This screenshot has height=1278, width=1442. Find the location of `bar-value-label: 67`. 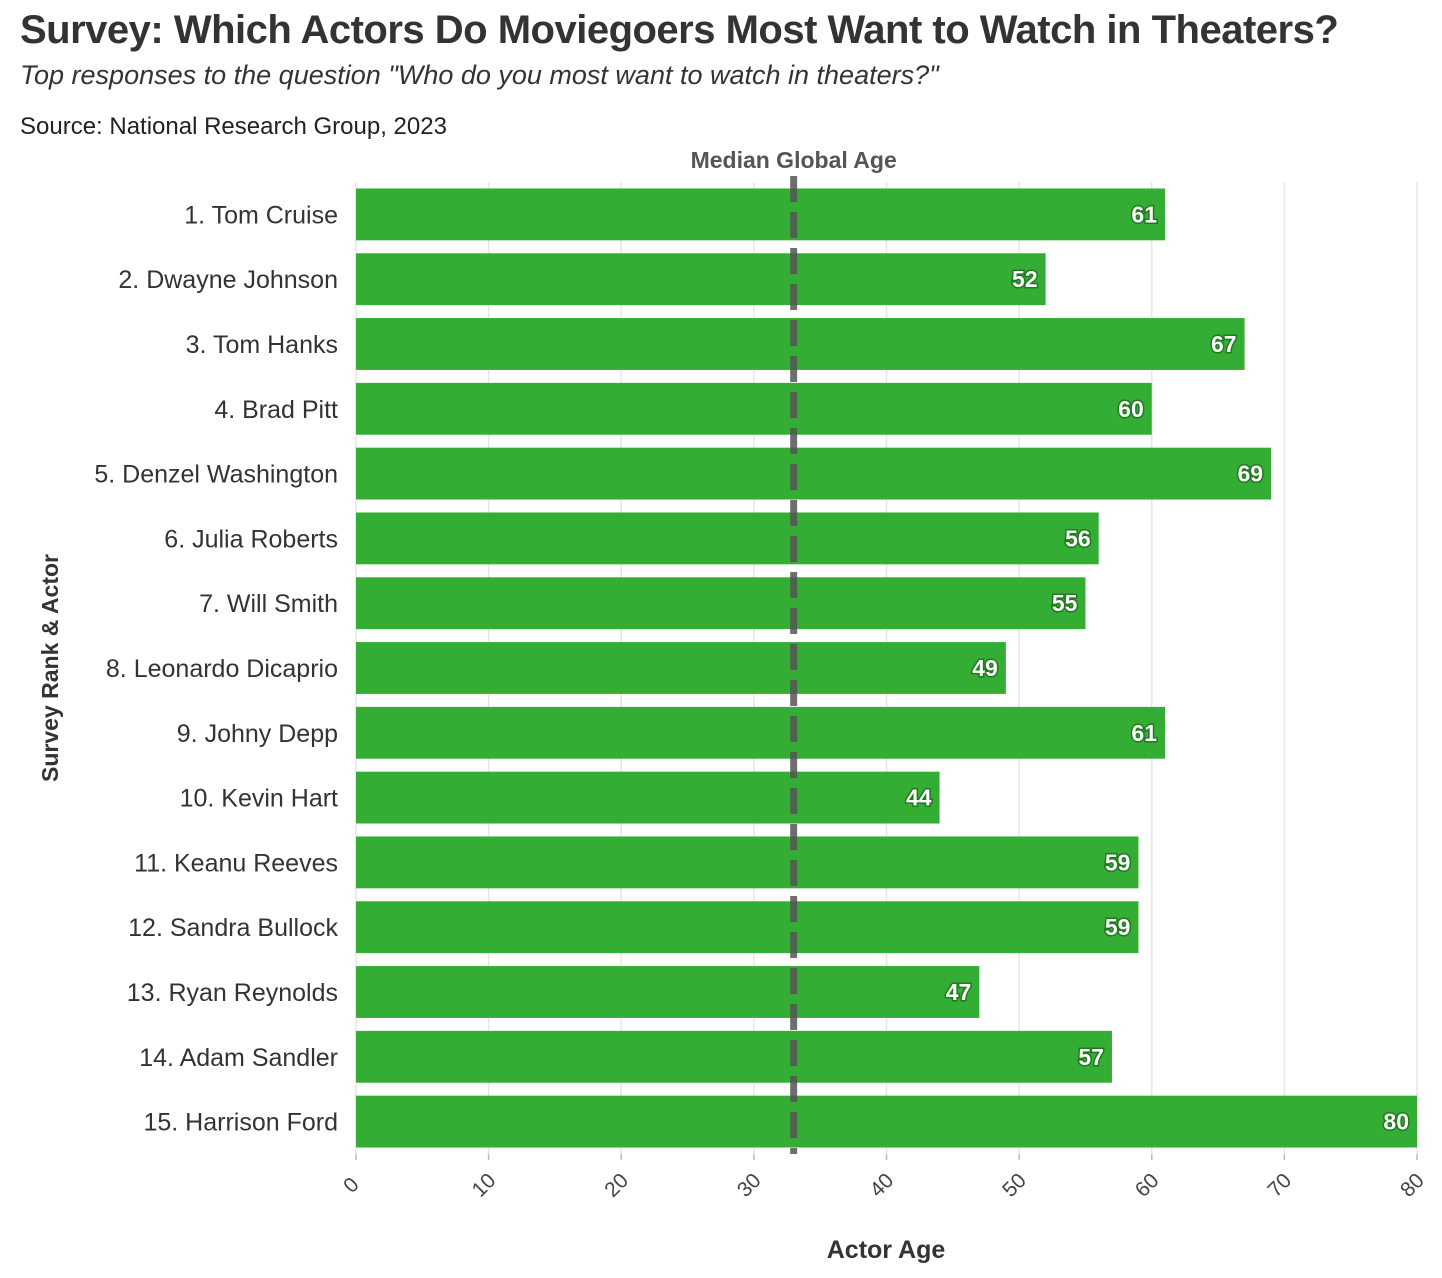

bar-value-label: 67 is located at coordinates (1224, 344).